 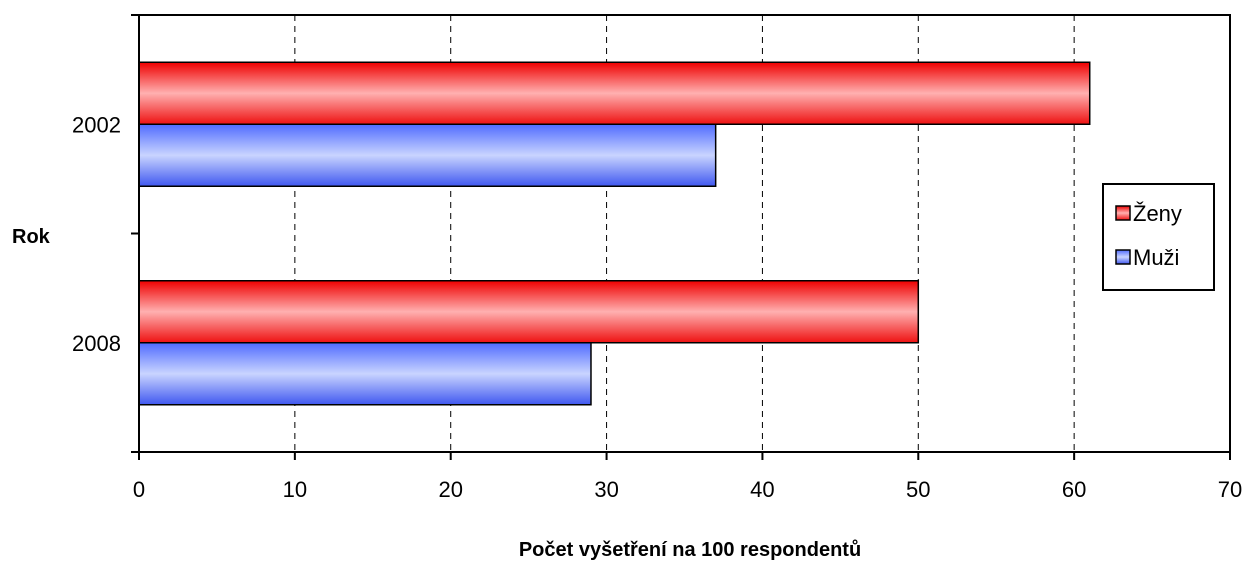 I want to click on x-tick-label-30: 30, so click(x=606, y=489).